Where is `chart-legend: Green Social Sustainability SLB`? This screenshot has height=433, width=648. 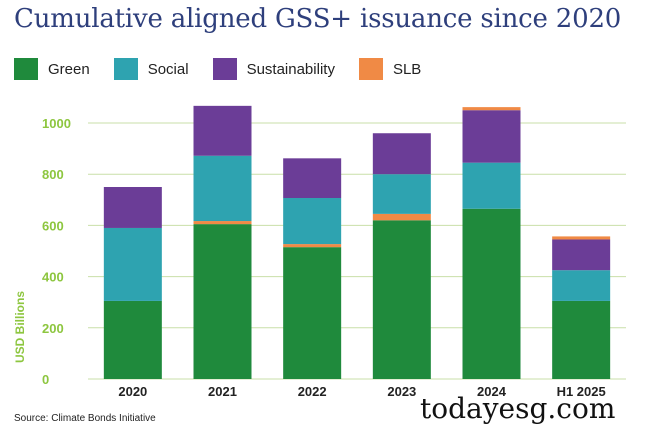 chart-legend: Green Social Sustainability SLB is located at coordinates (229, 69).